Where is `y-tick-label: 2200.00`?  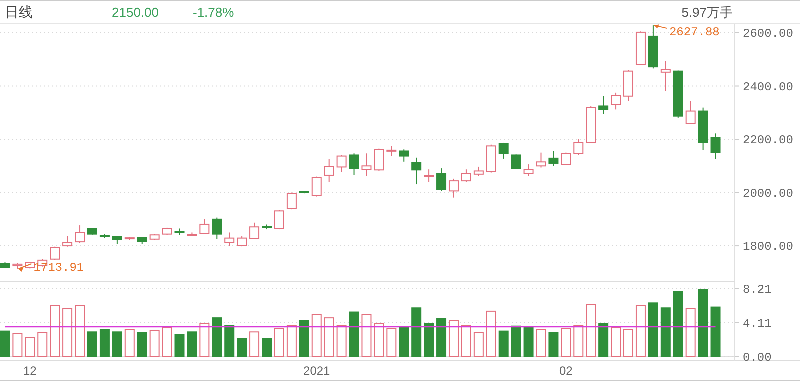 y-tick-label: 2200.00 is located at coordinates (768, 141).